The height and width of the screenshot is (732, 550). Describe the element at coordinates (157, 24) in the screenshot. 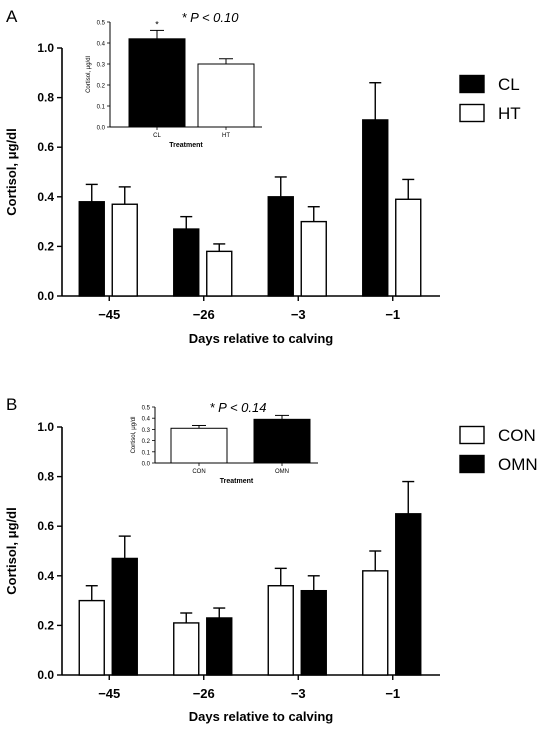

I see `inset-significance-marker: *` at that location.